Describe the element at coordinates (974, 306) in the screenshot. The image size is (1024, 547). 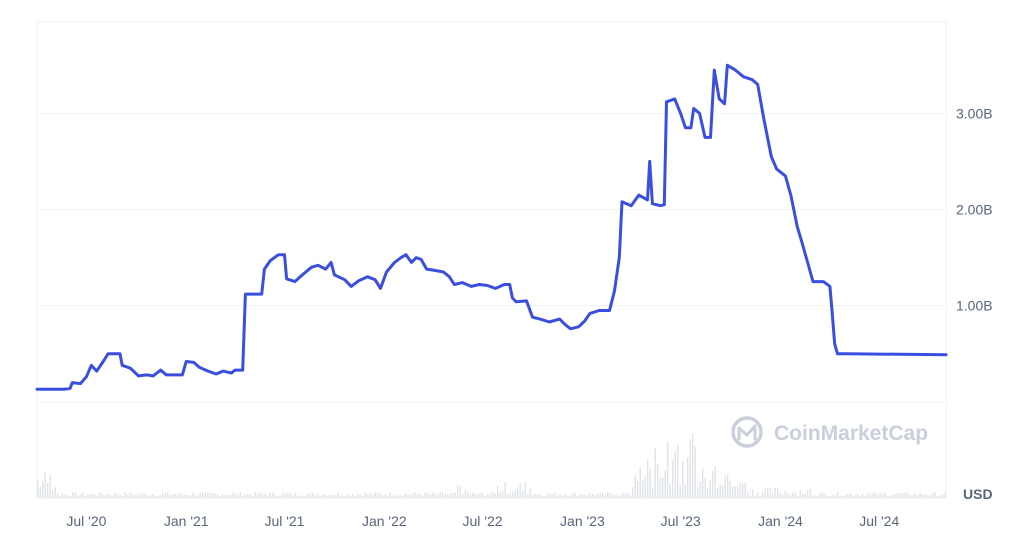
I see `y-tick-label: 1.00B` at that location.